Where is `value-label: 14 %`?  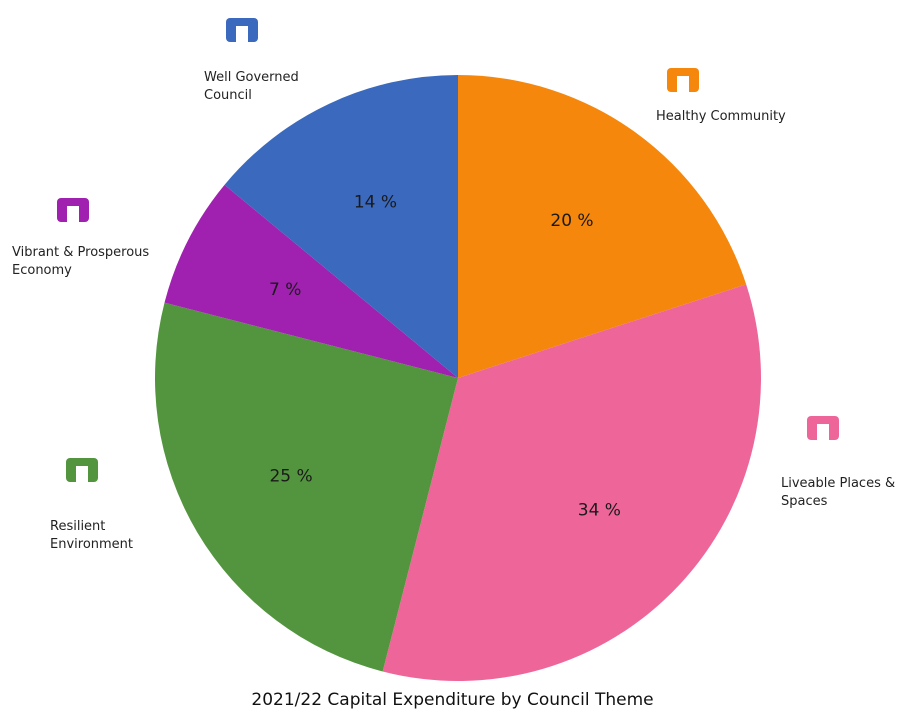
value-label: 14 % is located at coordinates (375, 203).